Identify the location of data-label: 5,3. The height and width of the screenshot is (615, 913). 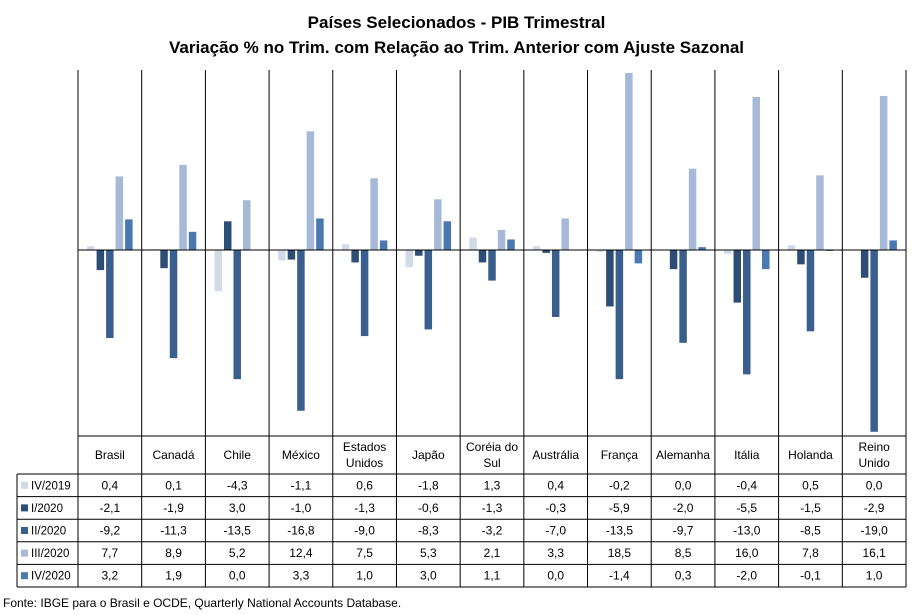
(428, 553).